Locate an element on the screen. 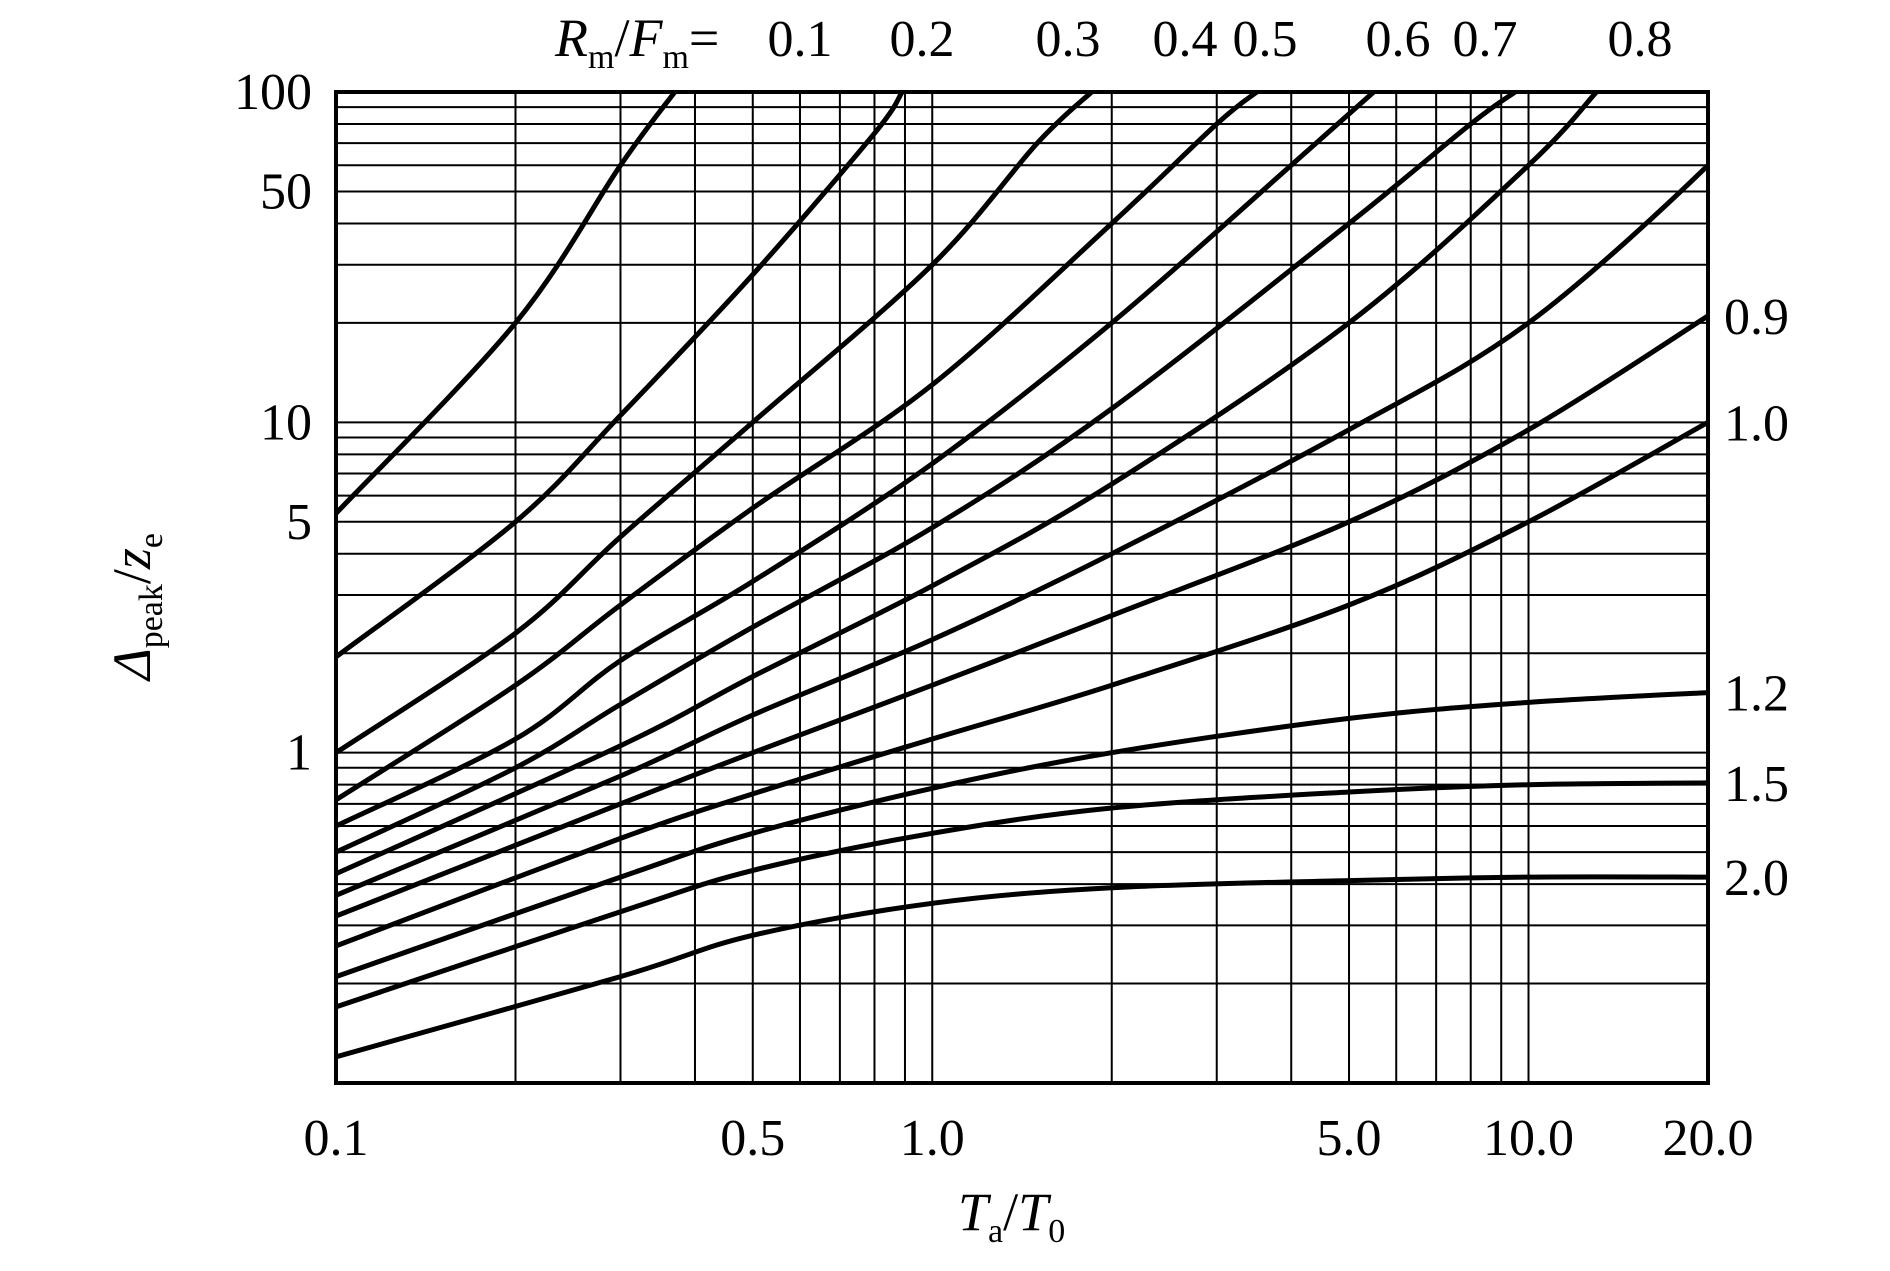  y-tick-label: 50 is located at coordinates (286, 191).